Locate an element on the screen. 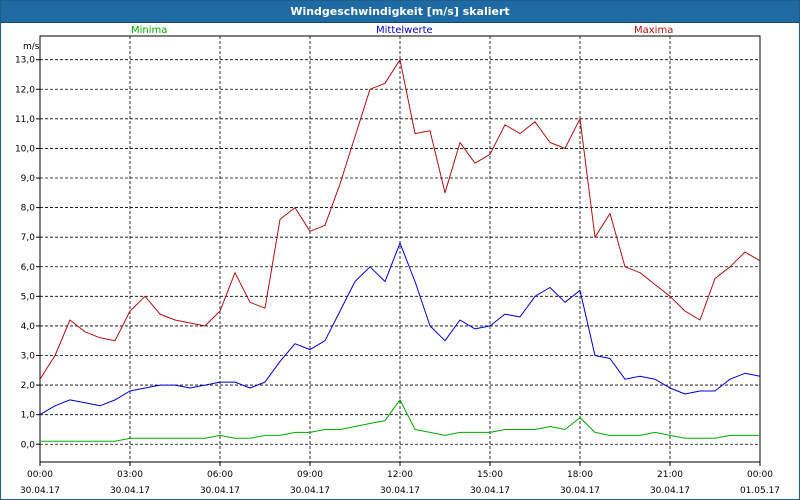  y-tick-label: 10,0 is located at coordinates (25, 149).